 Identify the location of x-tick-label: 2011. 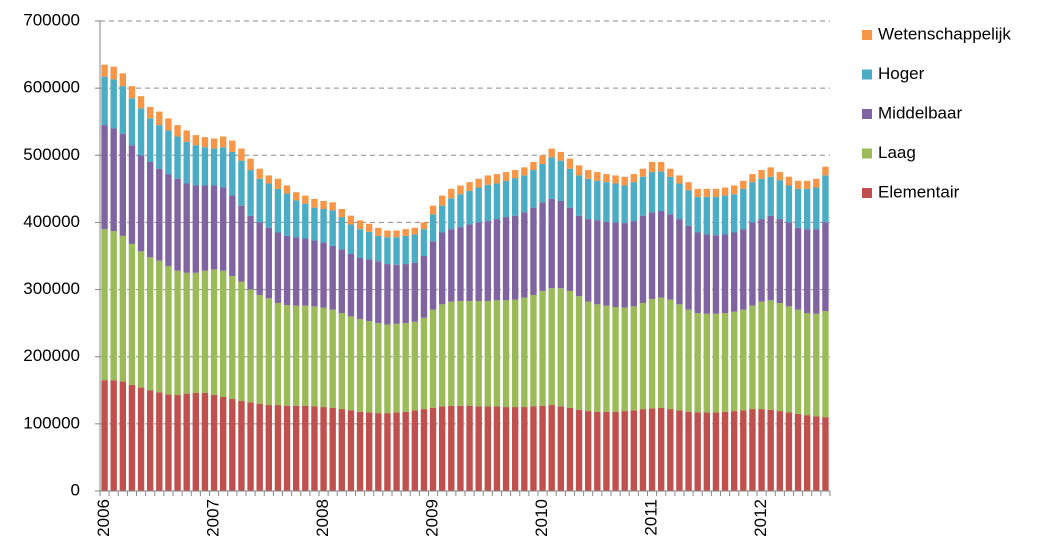
(651, 517).